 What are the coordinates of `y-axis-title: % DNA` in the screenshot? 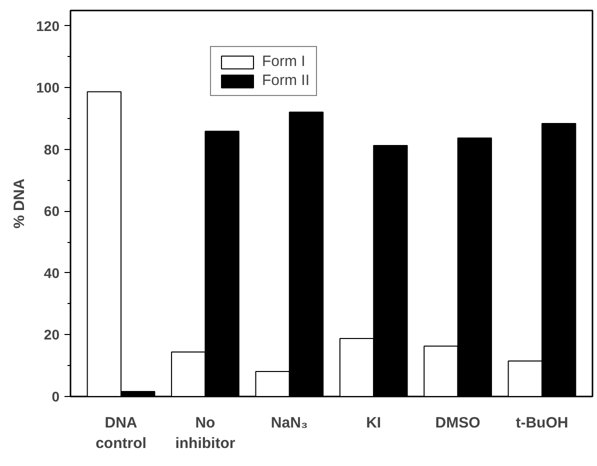 It's located at (19, 203).